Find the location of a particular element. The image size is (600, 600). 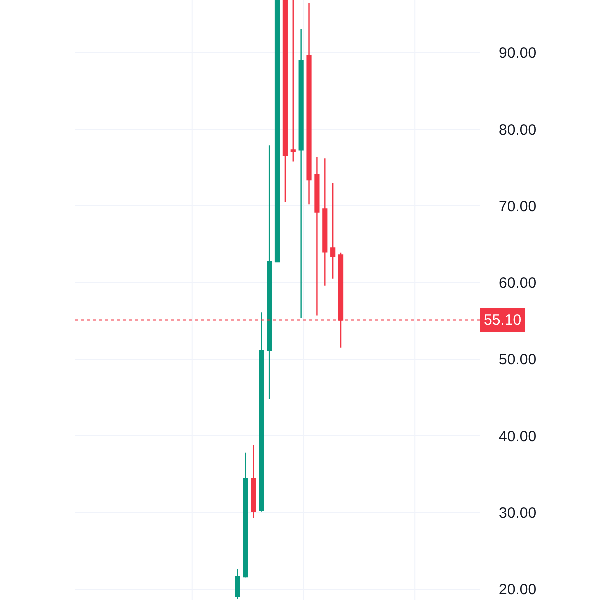

y-tick-label: 40.00 is located at coordinates (518, 437).